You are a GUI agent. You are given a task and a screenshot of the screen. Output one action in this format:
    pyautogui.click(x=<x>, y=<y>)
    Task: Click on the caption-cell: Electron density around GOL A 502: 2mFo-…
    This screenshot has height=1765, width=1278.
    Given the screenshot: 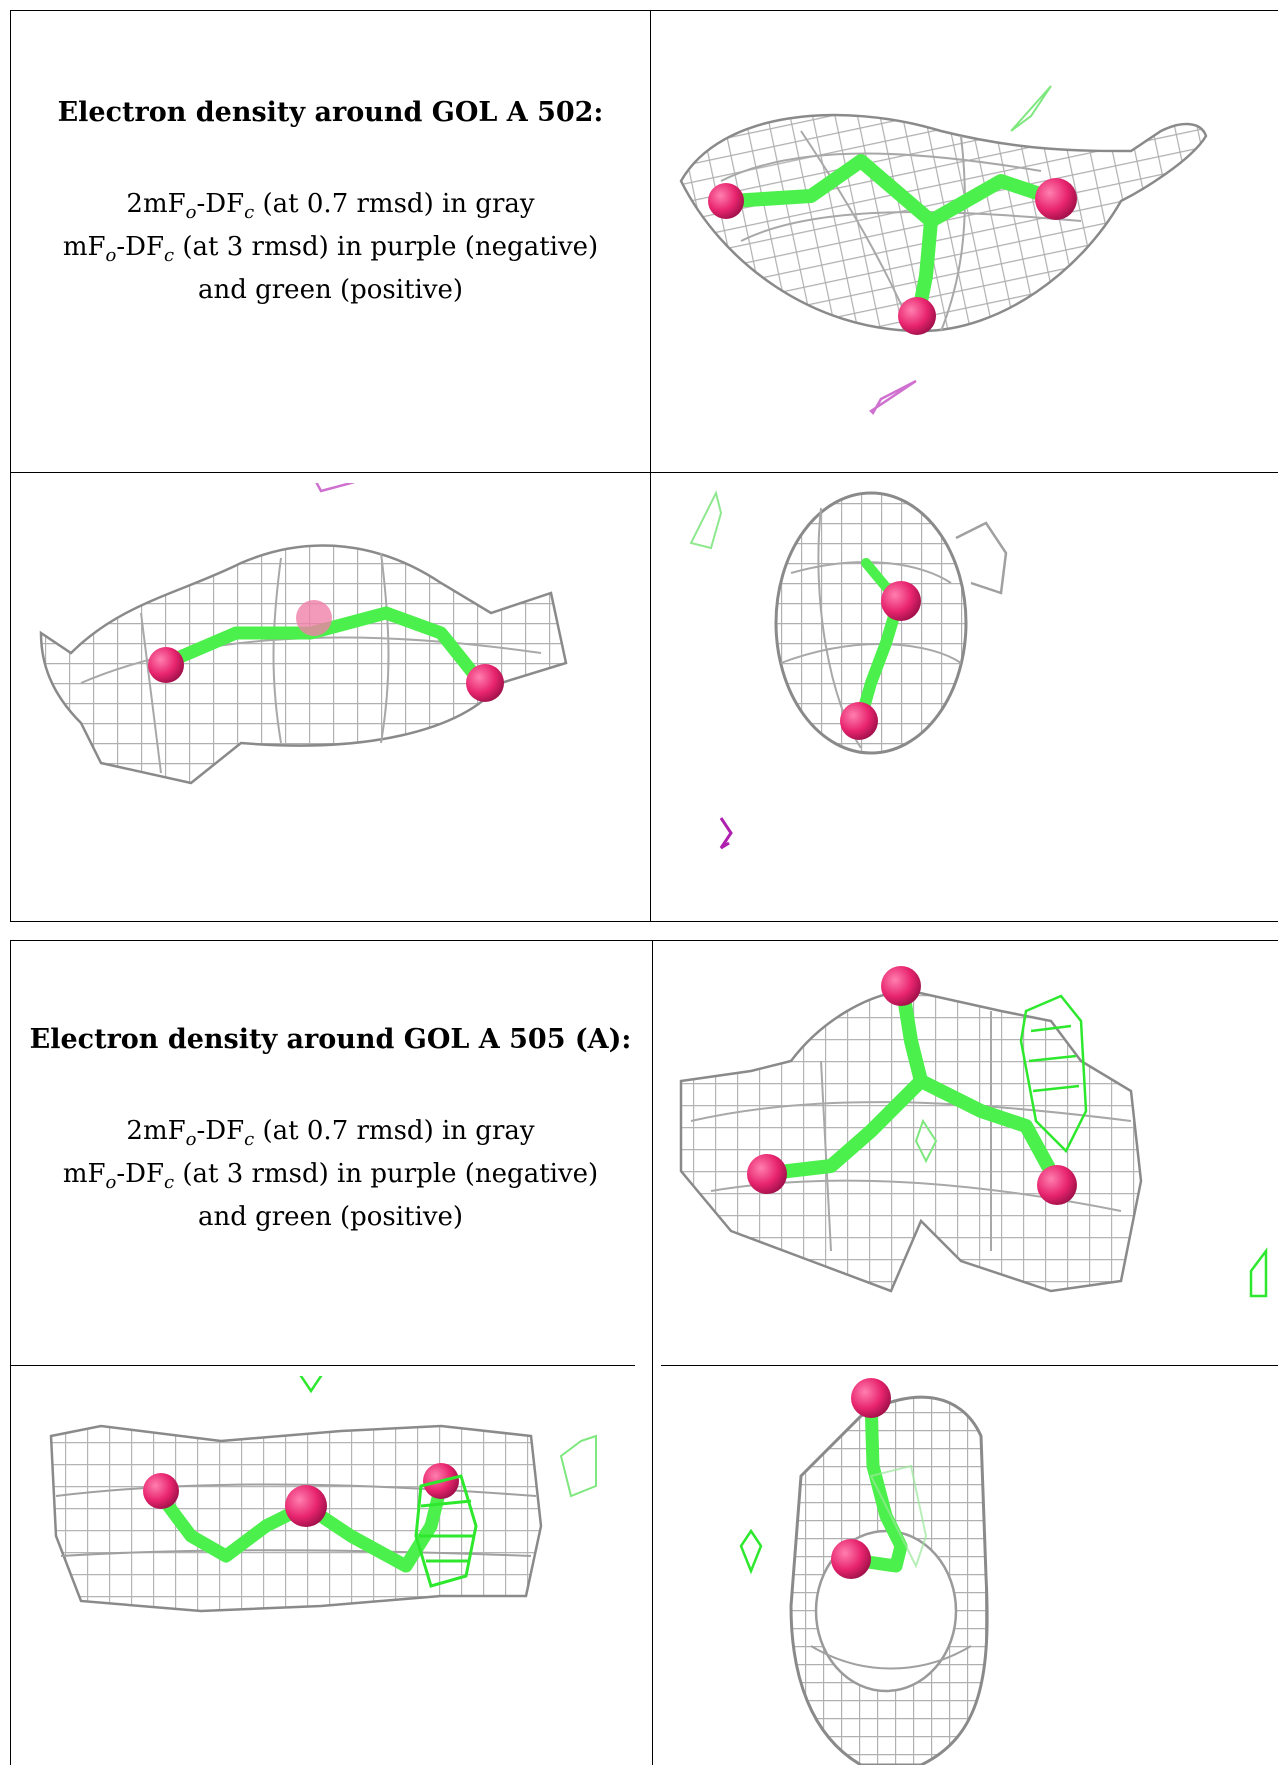 What is the action you would take?
    pyautogui.click(x=330, y=202)
    